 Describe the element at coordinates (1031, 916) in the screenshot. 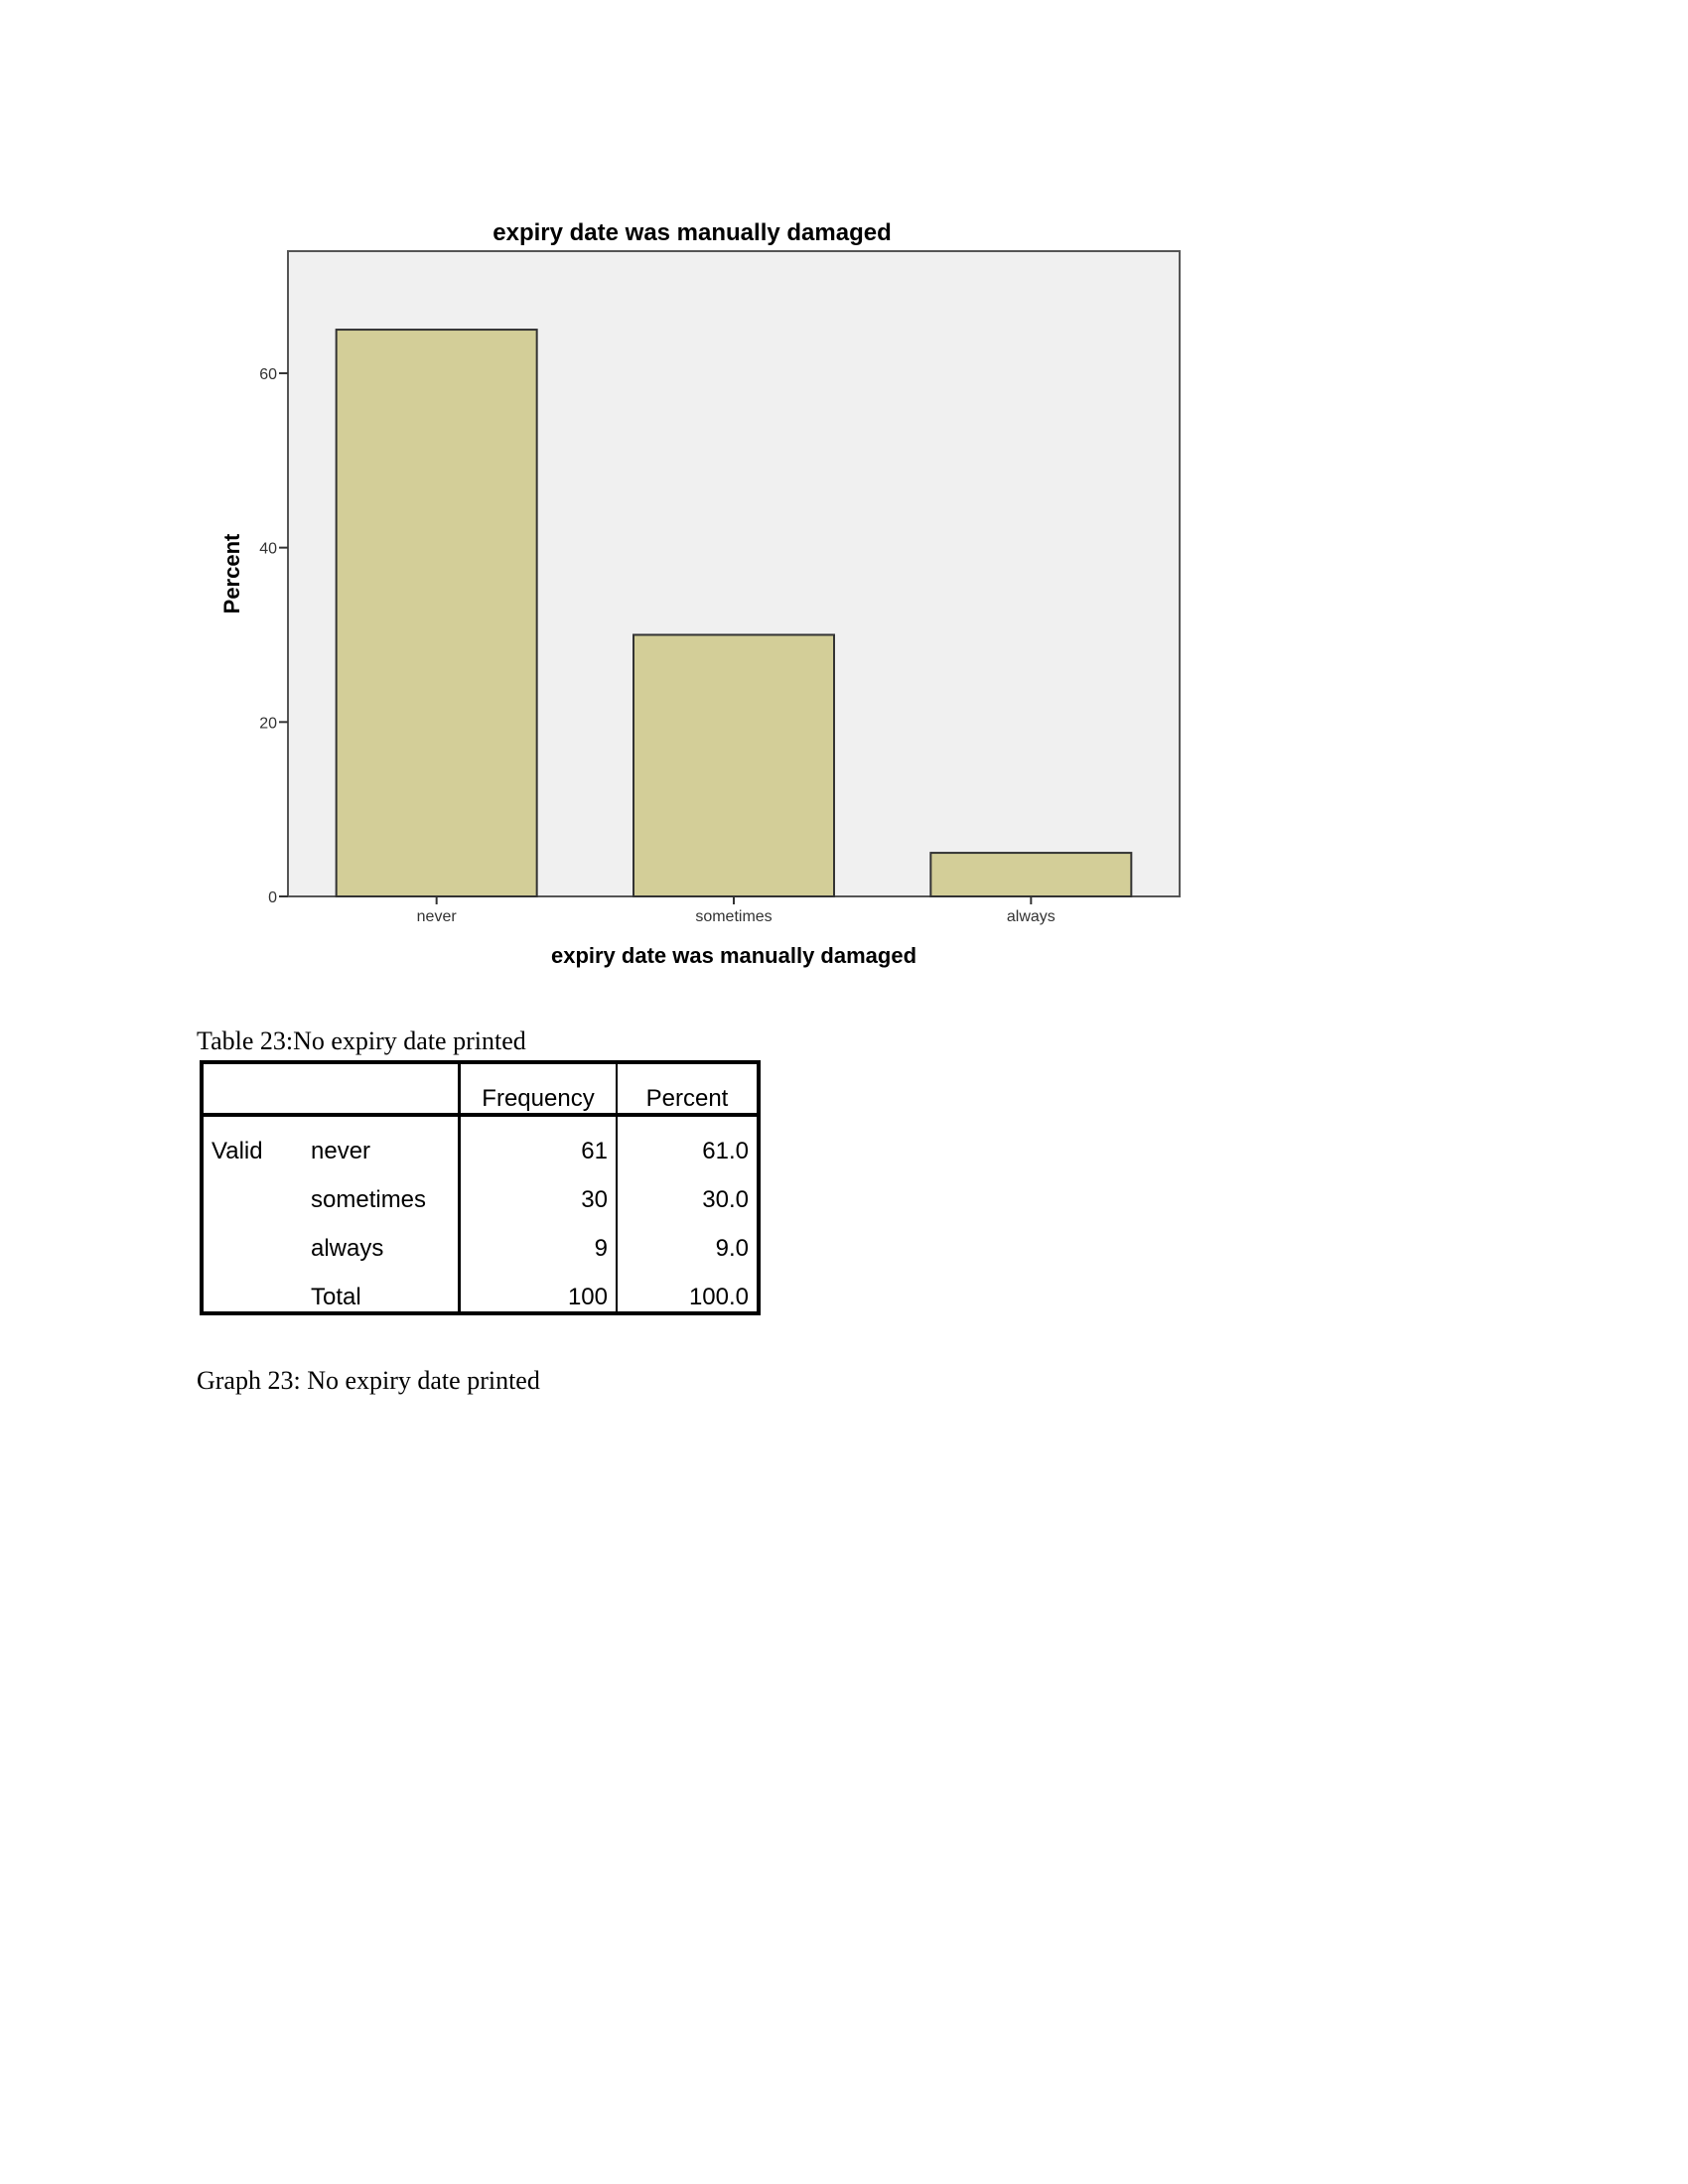

I see `x-tick-label: always` at that location.